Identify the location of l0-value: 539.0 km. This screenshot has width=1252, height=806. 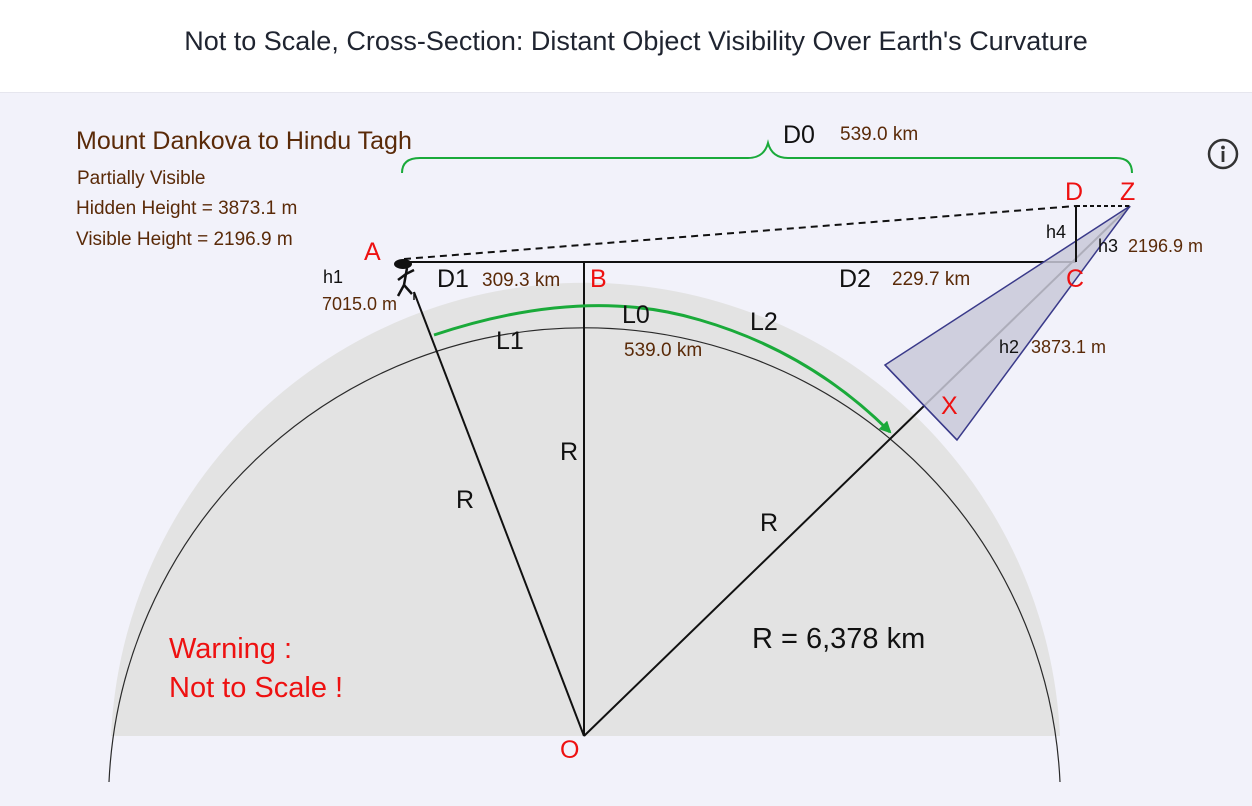
(663, 350).